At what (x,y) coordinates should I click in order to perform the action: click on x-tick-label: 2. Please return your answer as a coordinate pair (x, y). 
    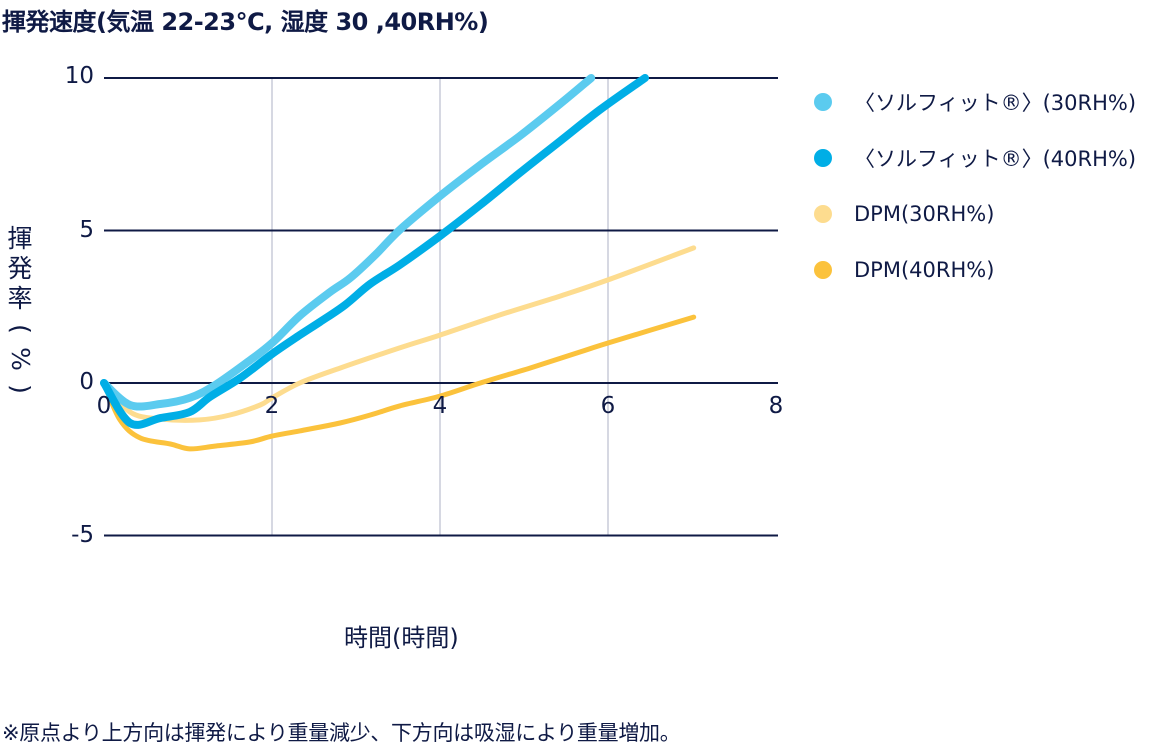
    Looking at the image, I should click on (272, 406).